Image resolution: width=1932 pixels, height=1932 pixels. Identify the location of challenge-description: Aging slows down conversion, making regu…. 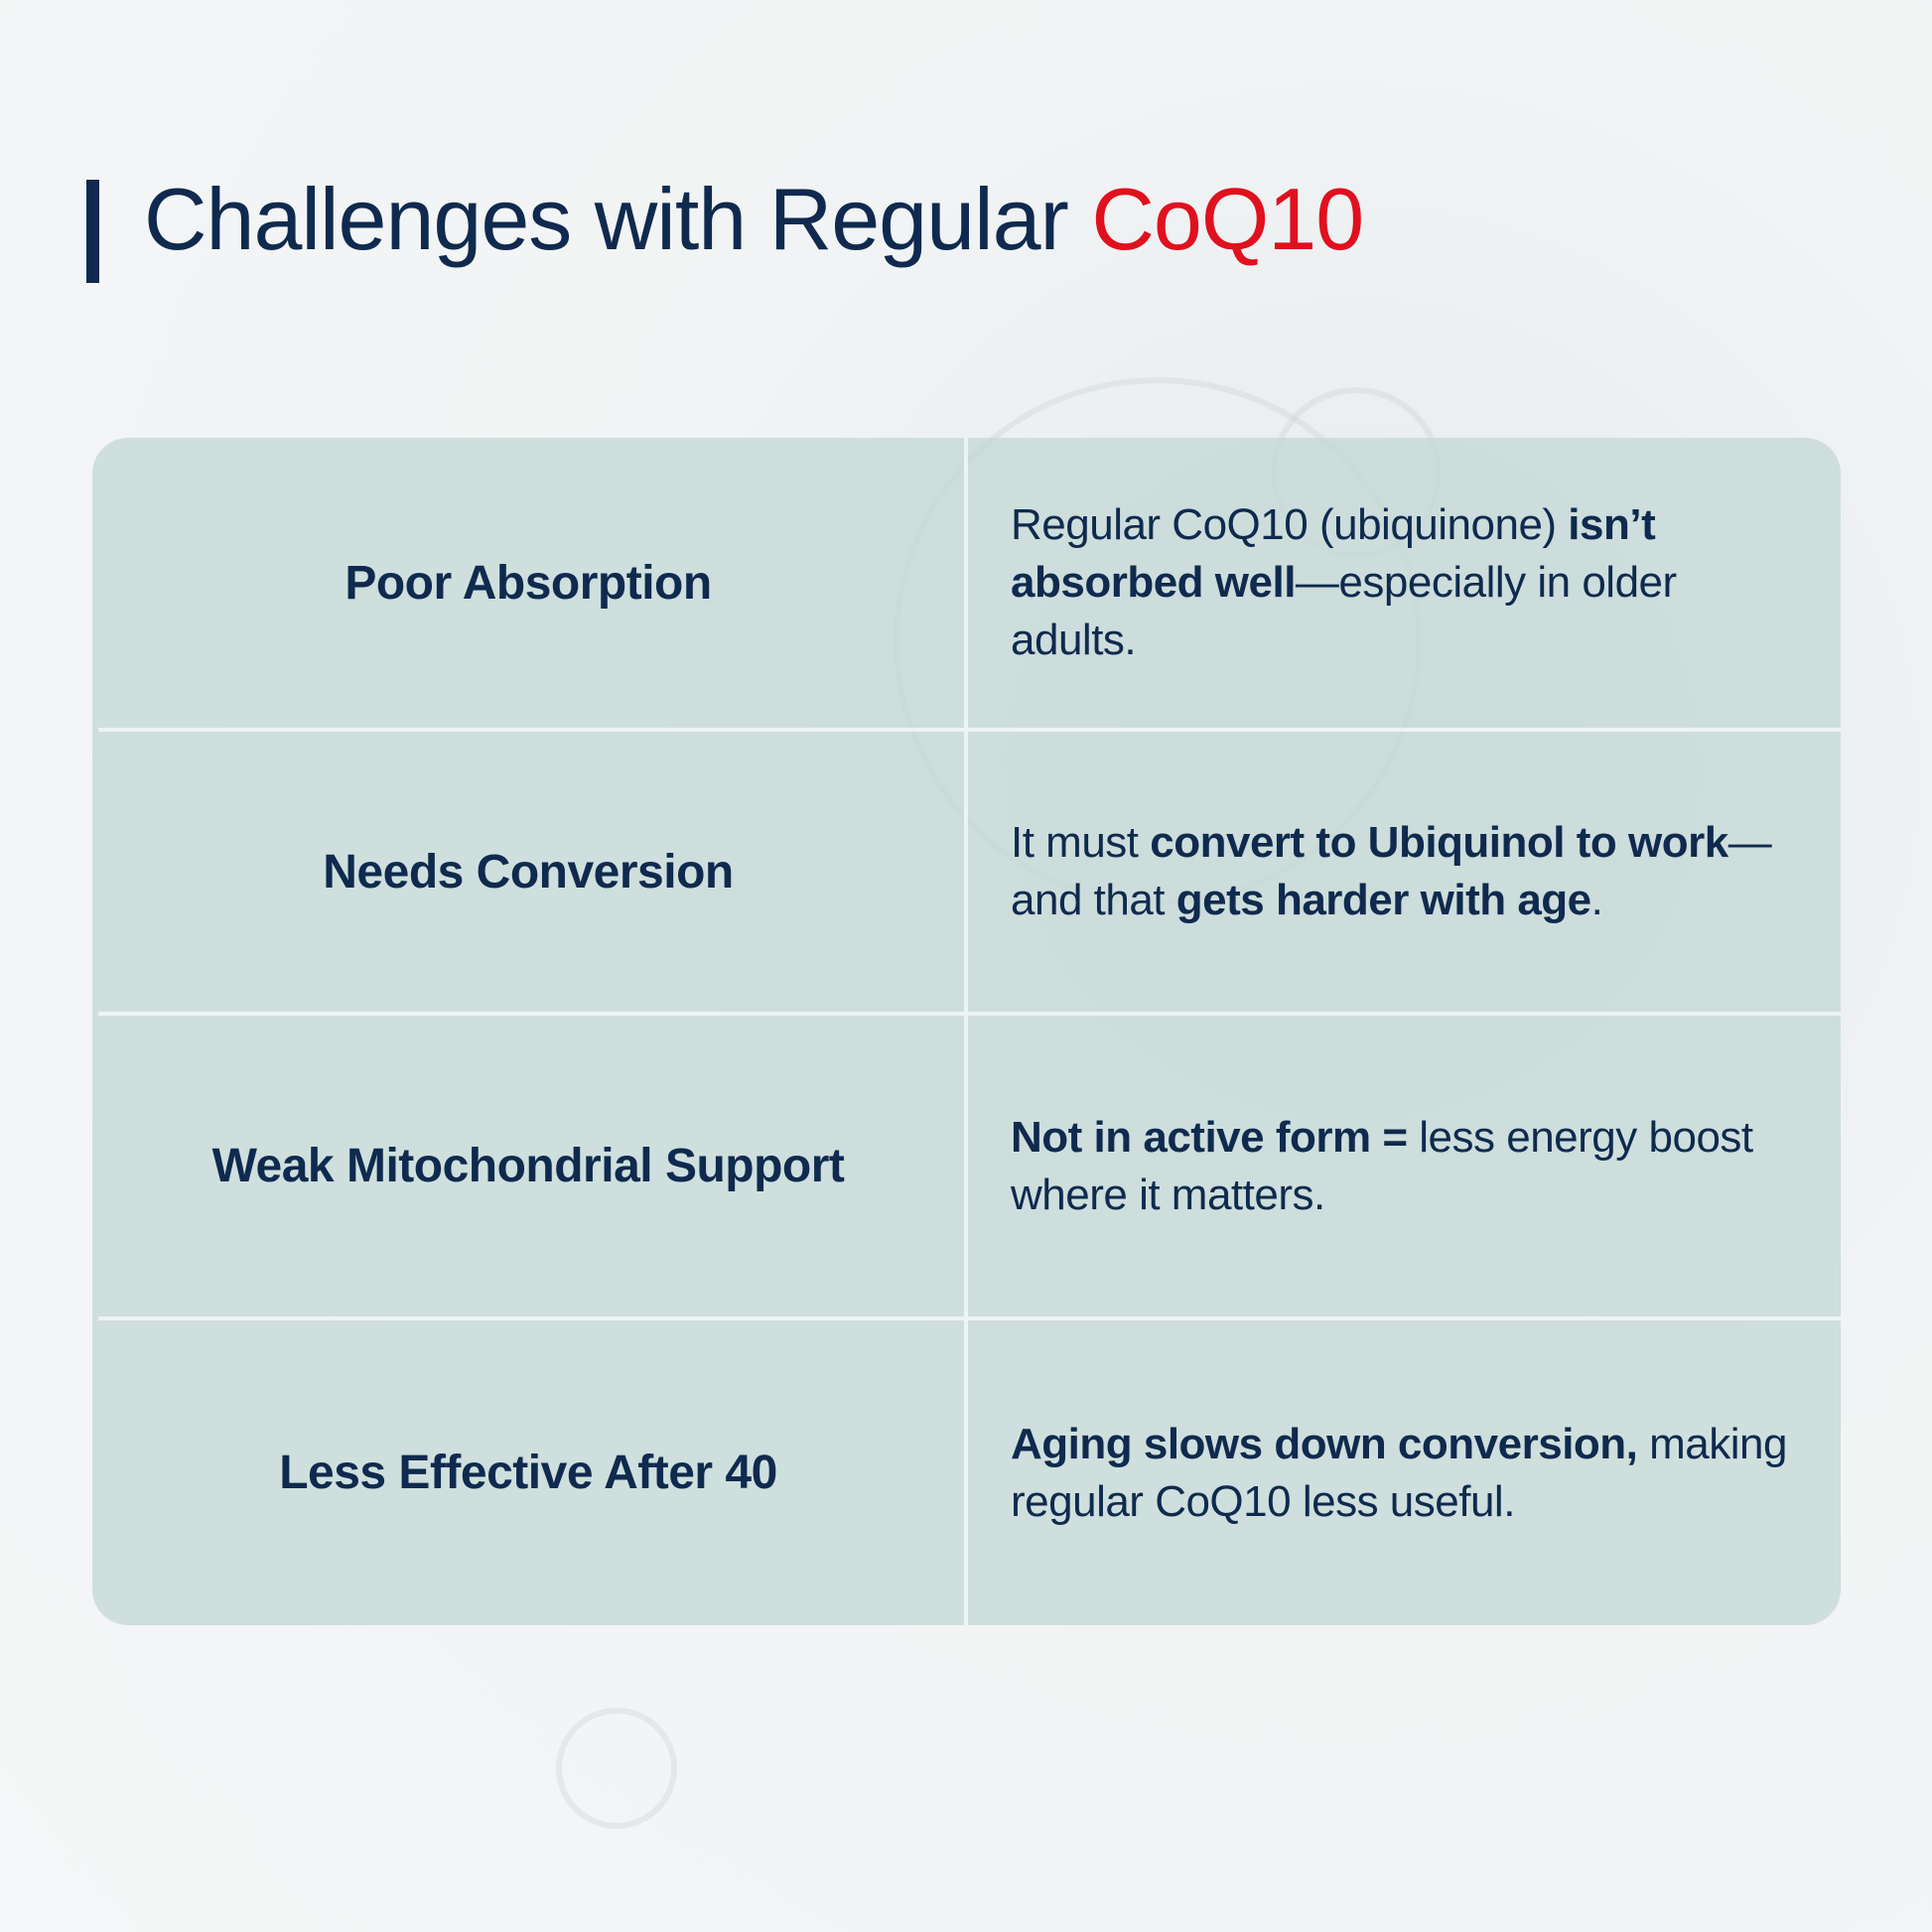
(1411, 1472).